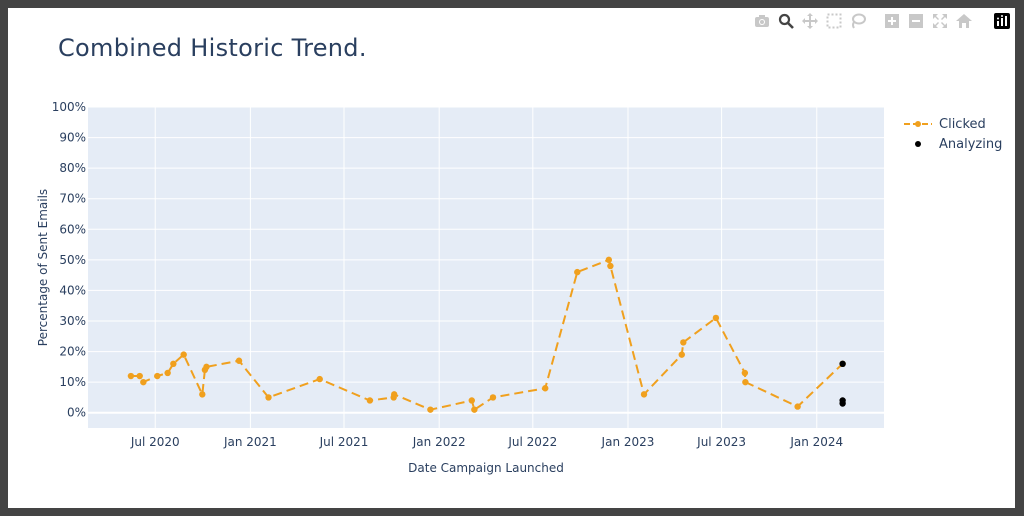 The width and height of the screenshot is (1024, 516). I want to click on y-tick-label: 70%, so click(72, 199).